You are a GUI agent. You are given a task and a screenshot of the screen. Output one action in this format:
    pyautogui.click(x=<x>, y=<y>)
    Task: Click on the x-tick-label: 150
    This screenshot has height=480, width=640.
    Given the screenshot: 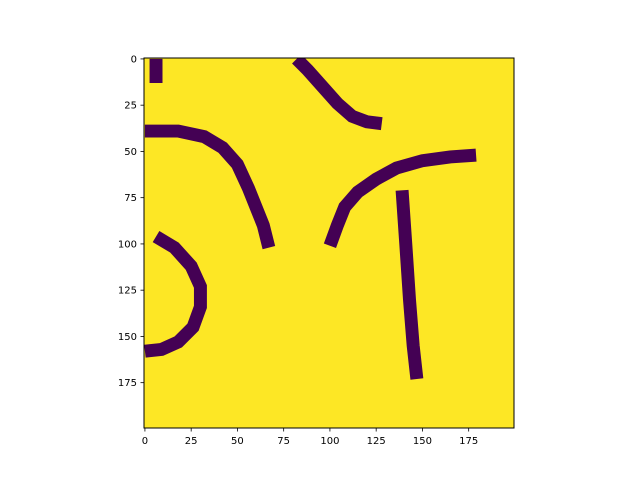 What is the action you would take?
    pyautogui.click(x=422, y=441)
    